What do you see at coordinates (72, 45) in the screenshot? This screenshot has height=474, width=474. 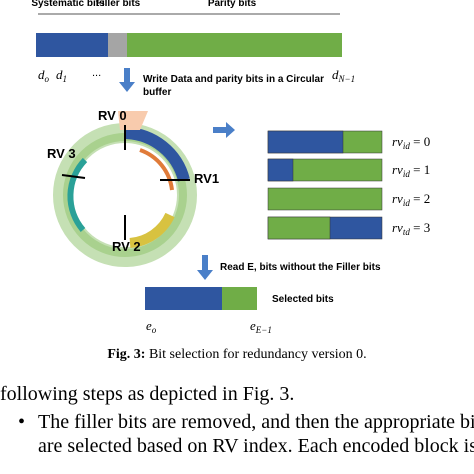 I see `systematic-block` at bounding box center [72, 45].